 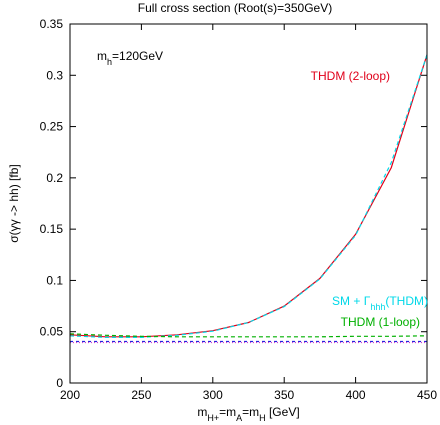 I want to click on legend-label: THDM (1-loop), so click(x=380, y=322).